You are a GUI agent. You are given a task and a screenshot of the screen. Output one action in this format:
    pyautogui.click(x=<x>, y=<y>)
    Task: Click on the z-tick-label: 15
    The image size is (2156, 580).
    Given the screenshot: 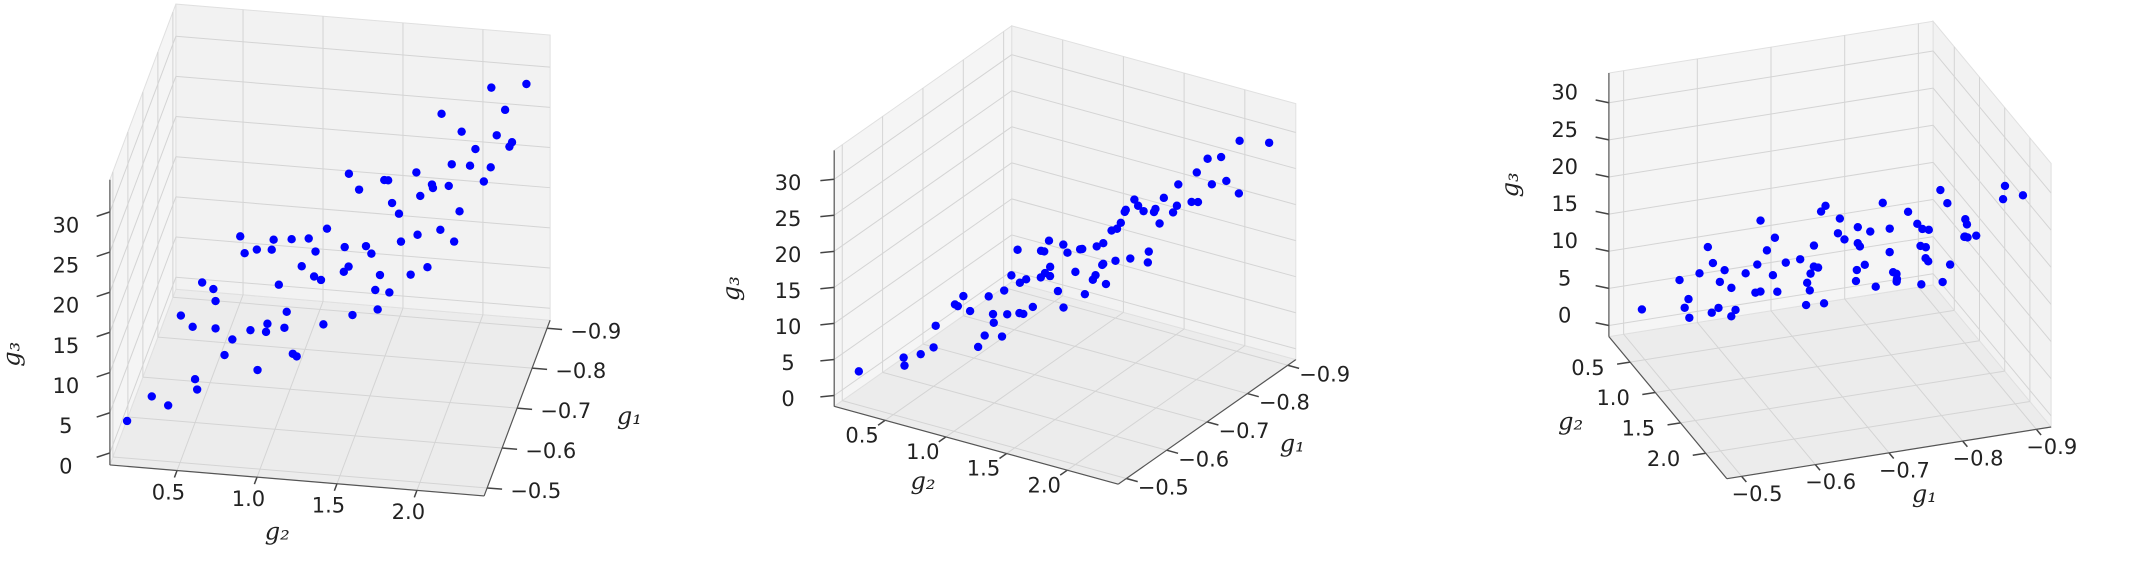 What is the action you would take?
    pyautogui.click(x=788, y=291)
    